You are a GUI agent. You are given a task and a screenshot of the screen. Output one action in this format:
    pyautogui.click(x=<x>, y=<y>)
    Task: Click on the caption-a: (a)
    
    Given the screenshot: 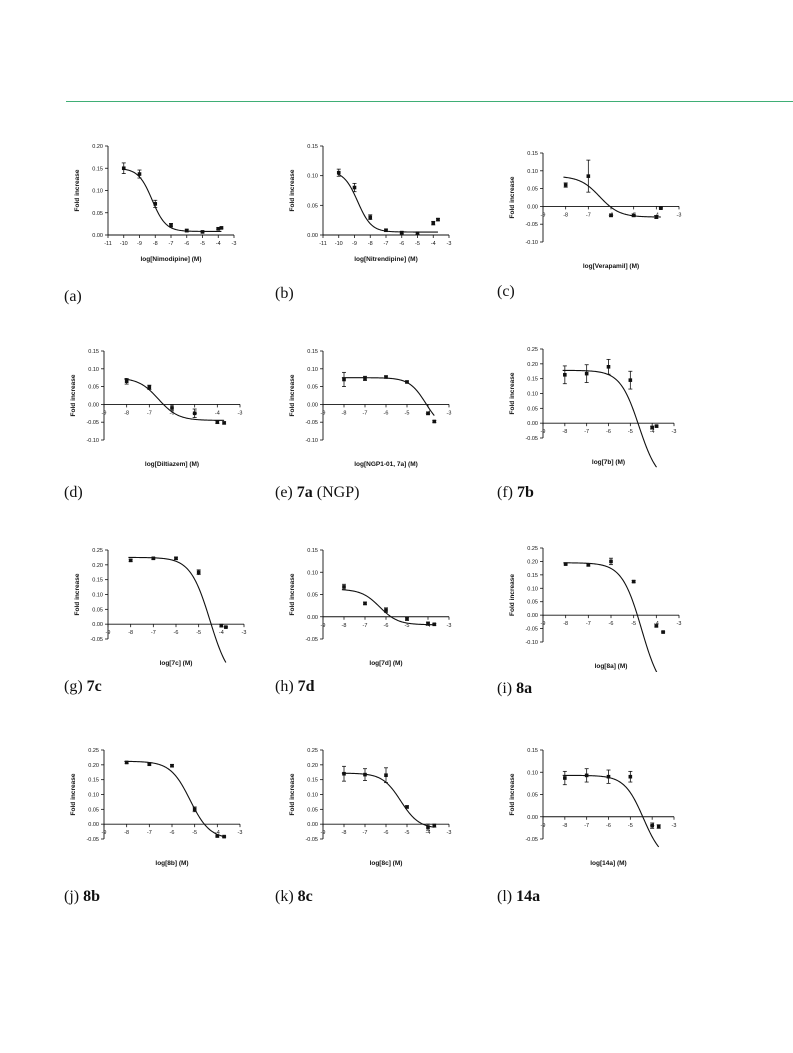 What is the action you would take?
    pyautogui.click(x=73, y=297)
    